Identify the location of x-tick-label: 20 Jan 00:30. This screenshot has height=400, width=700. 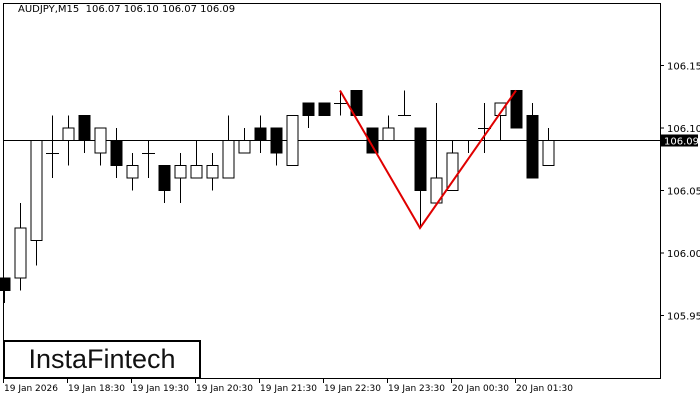
(480, 389).